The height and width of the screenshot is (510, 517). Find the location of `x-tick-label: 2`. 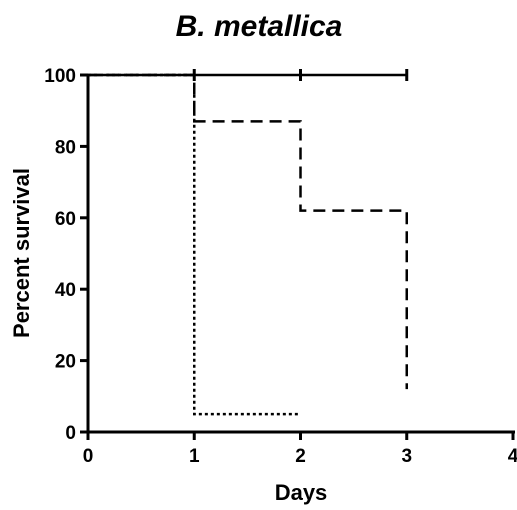

x-tick-label: 2 is located at coordinates (300, 456).